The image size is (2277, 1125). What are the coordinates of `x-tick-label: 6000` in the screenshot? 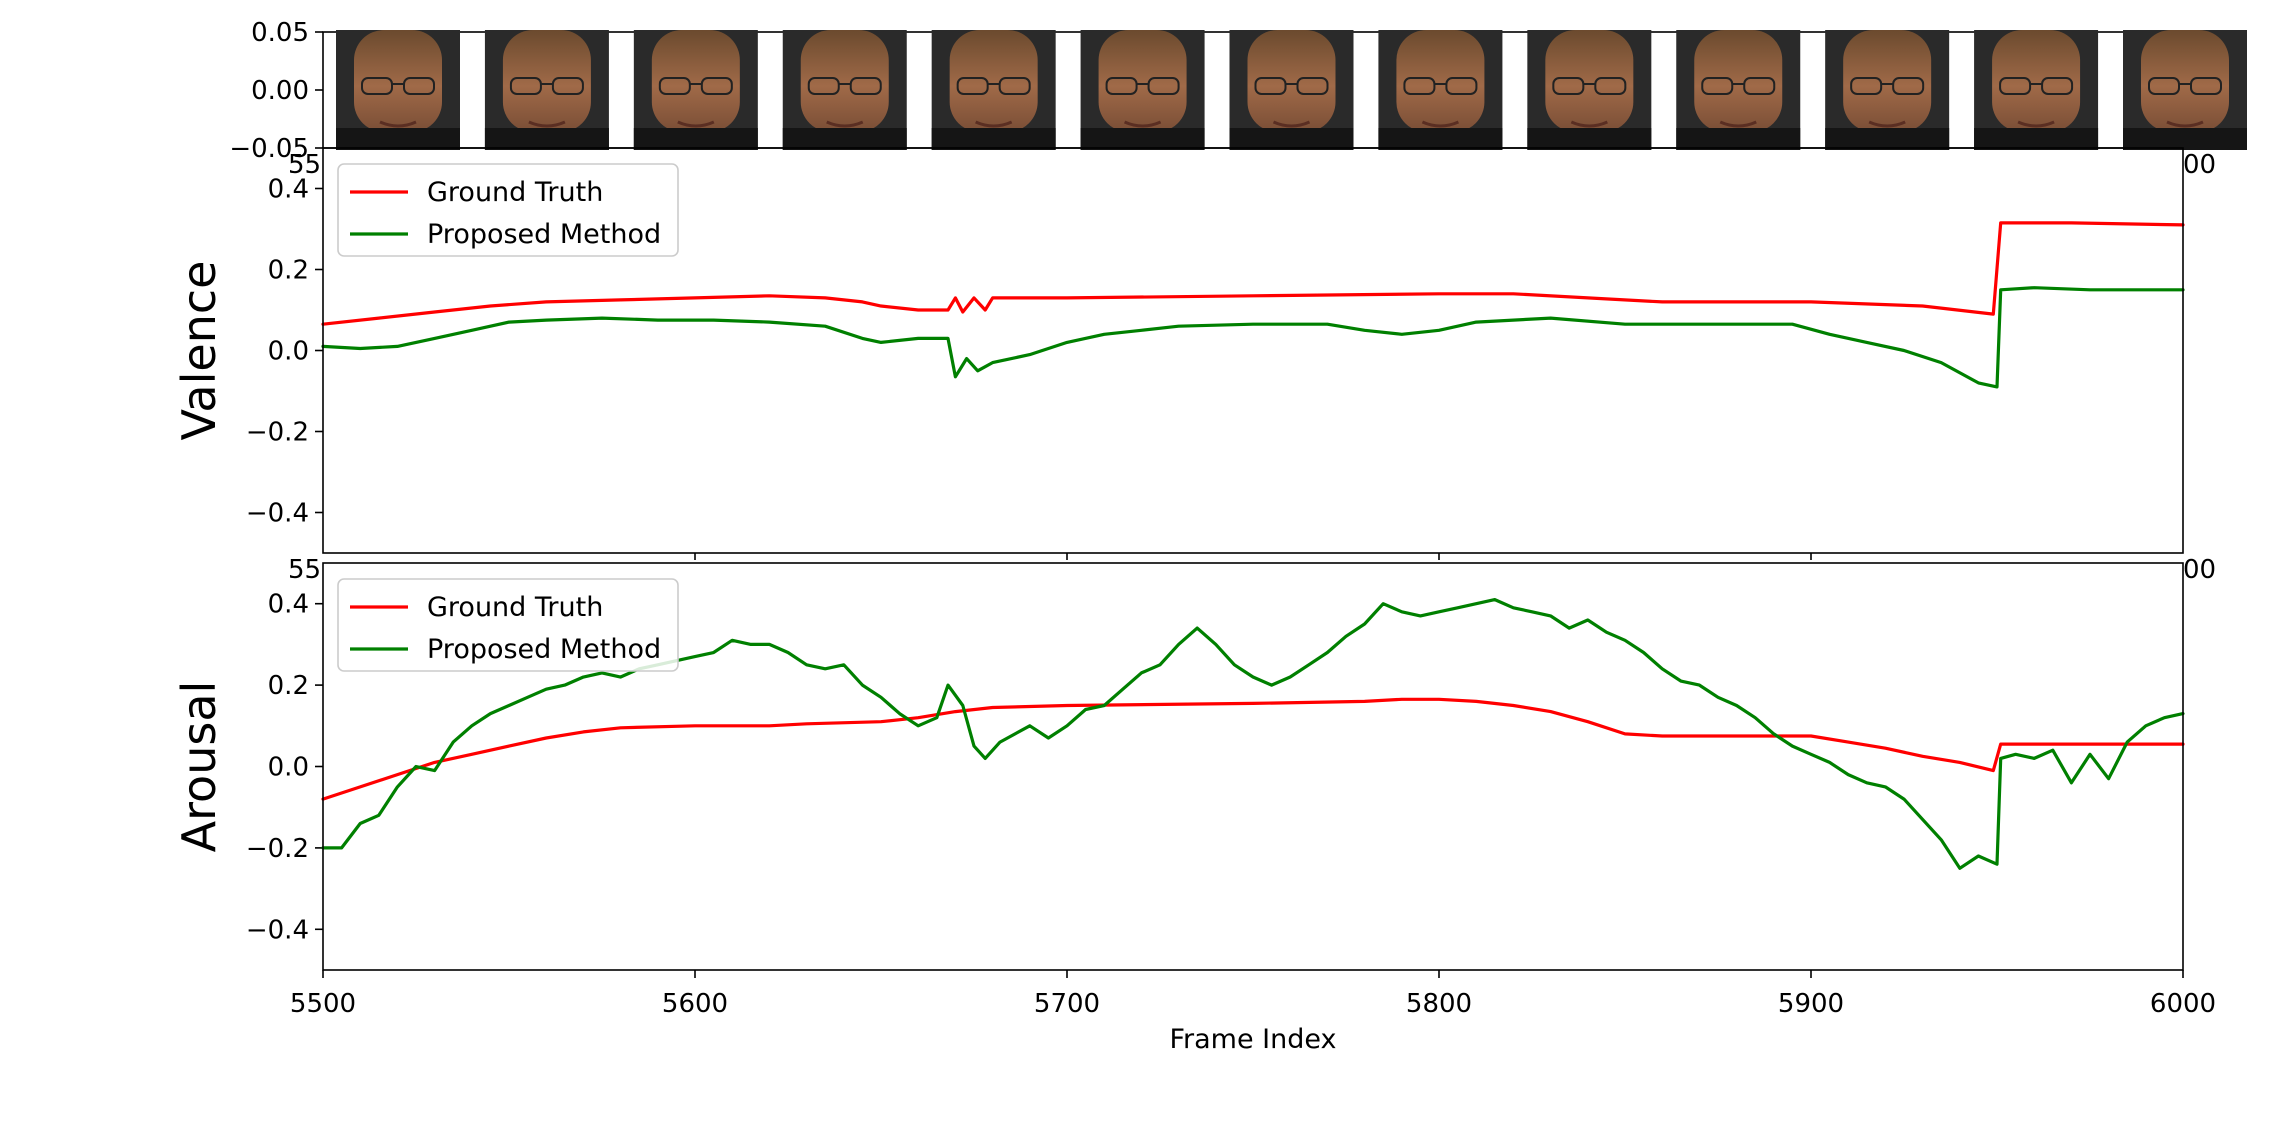 It's located at (2183, 1004).